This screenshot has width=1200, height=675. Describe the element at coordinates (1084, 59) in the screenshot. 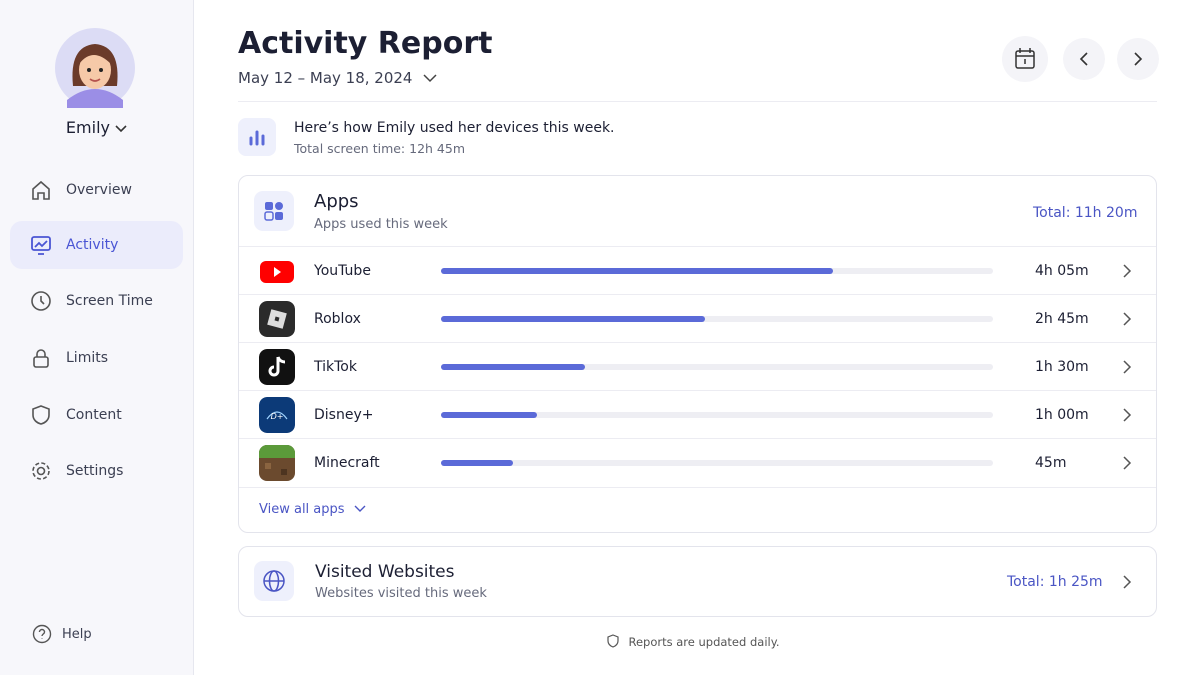

I see `prev-button` at that location.